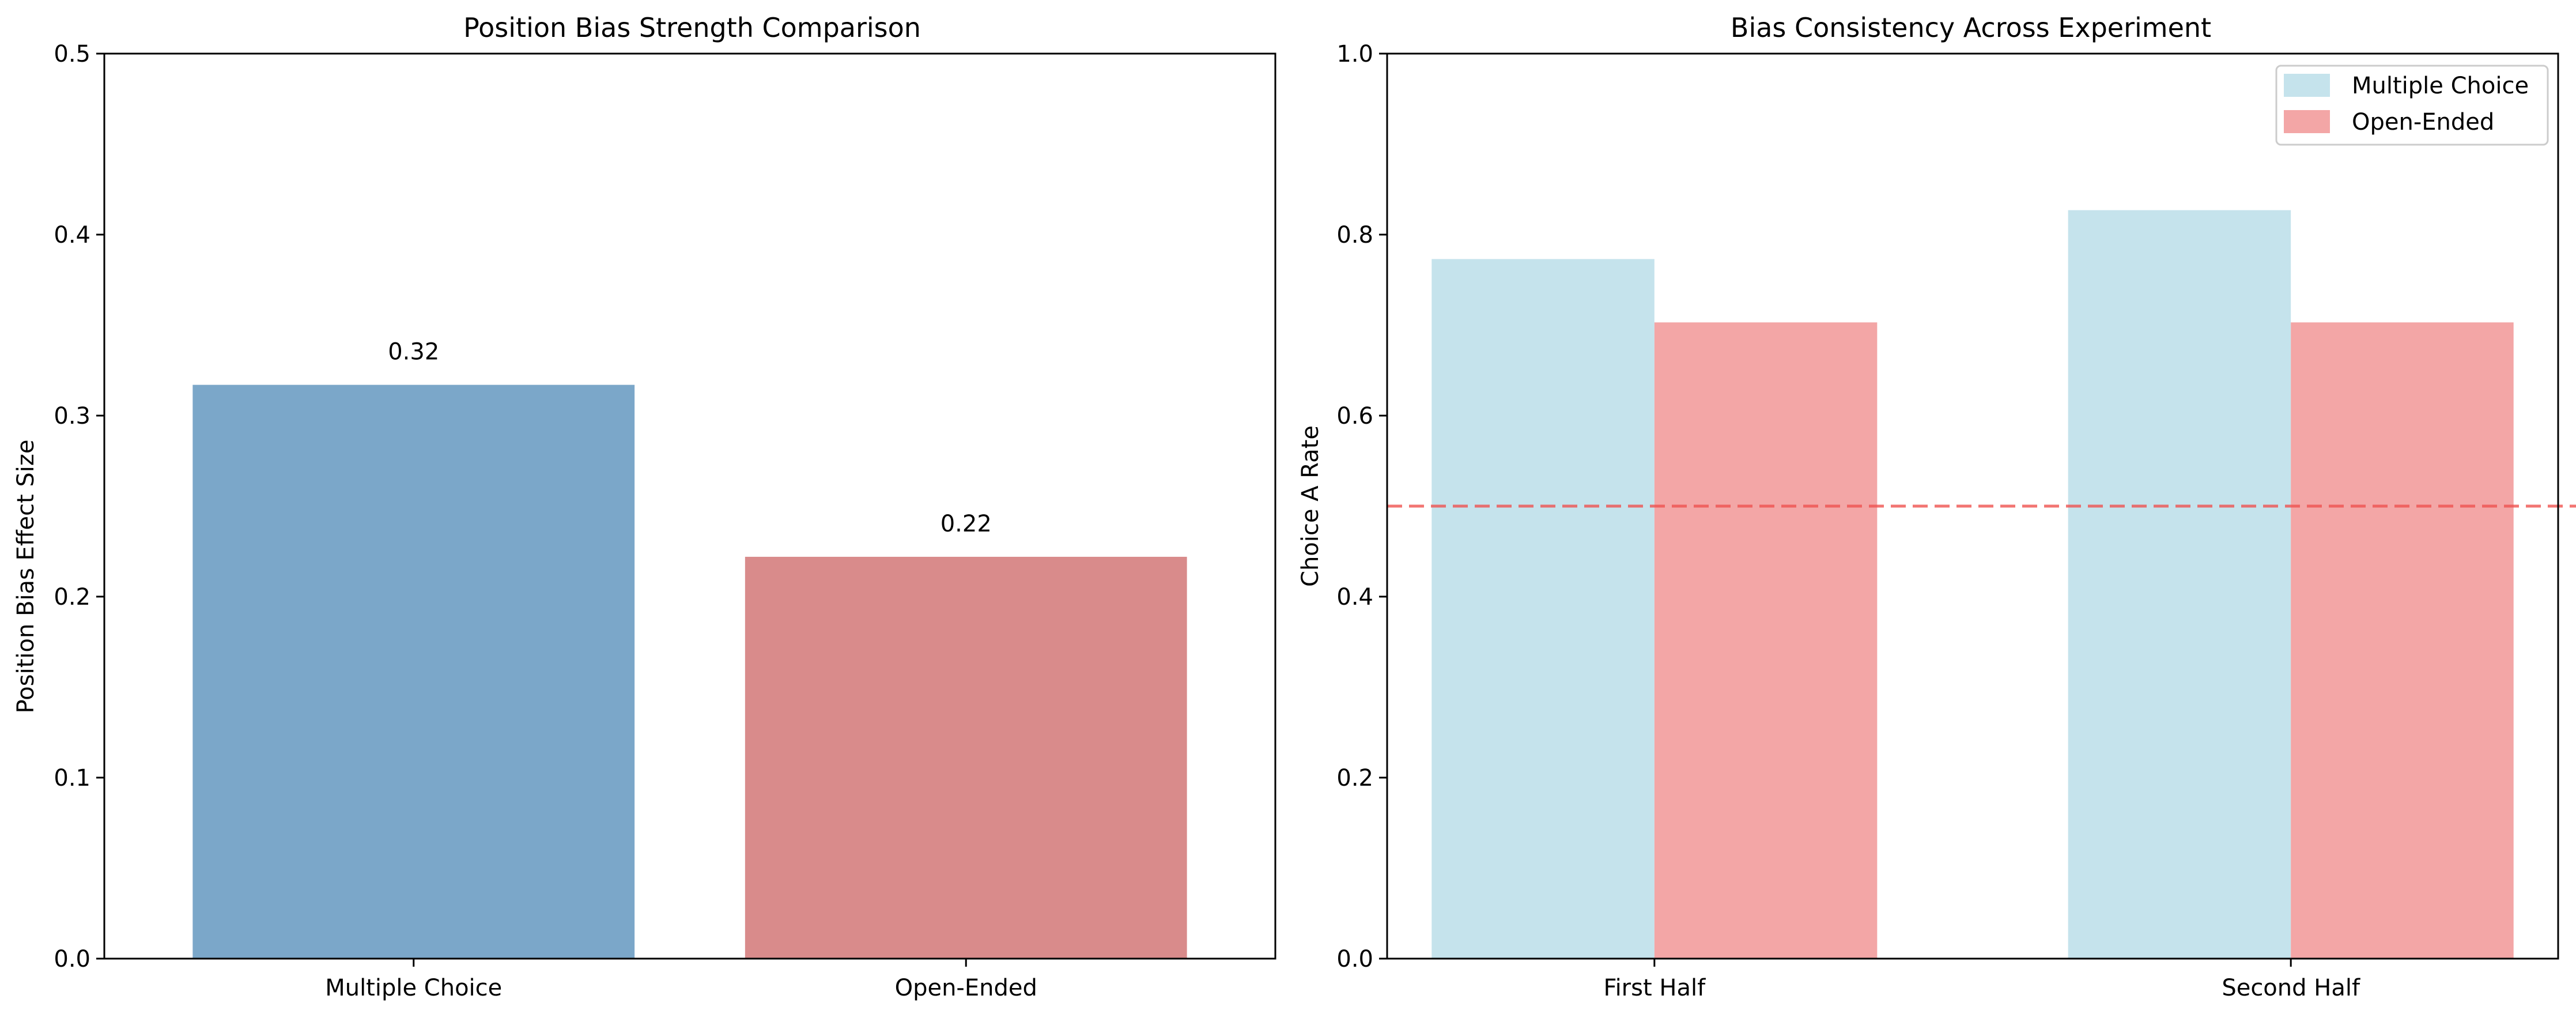  I want to click on chart2-ylabel: Choice A Rate, so click(1310, 506).